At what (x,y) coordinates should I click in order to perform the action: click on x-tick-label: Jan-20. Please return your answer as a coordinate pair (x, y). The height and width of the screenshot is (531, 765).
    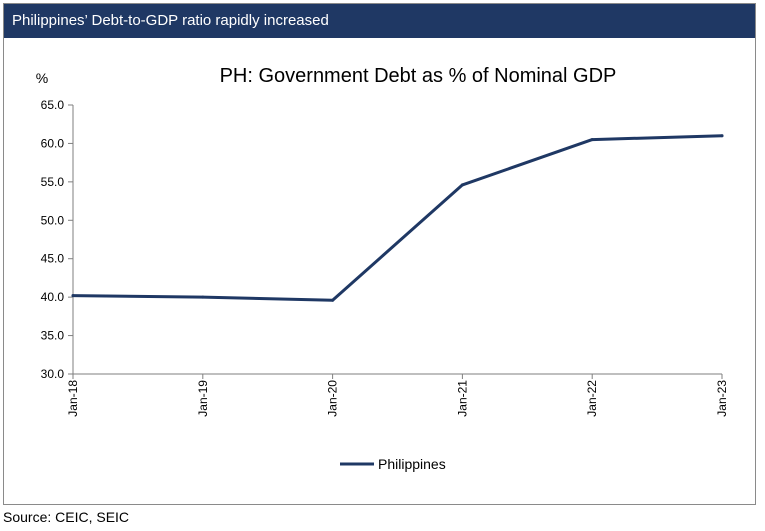
    Looking at the image, I should click on (333, 398).